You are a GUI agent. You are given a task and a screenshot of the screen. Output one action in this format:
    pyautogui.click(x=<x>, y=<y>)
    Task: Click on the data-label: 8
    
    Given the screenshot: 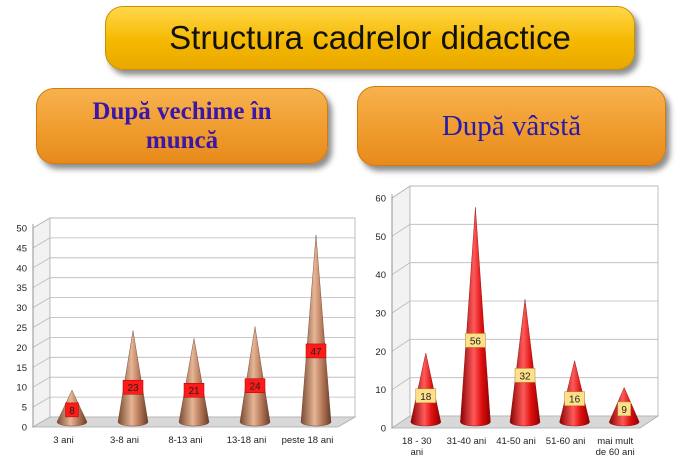 What is the action you would take?
    pyautogui.click(x=72, y=411)
    